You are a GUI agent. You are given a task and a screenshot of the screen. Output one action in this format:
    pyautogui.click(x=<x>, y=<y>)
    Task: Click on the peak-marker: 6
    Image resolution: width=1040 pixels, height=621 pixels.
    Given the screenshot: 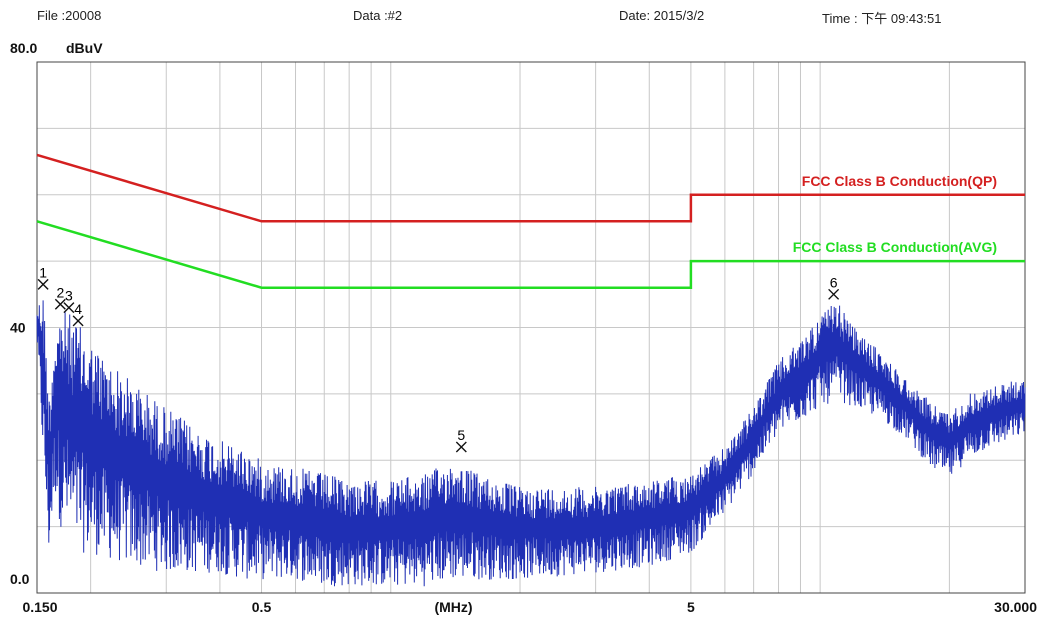 What is the action you would take?
    pyautogui.click(x=834, y=287)
    